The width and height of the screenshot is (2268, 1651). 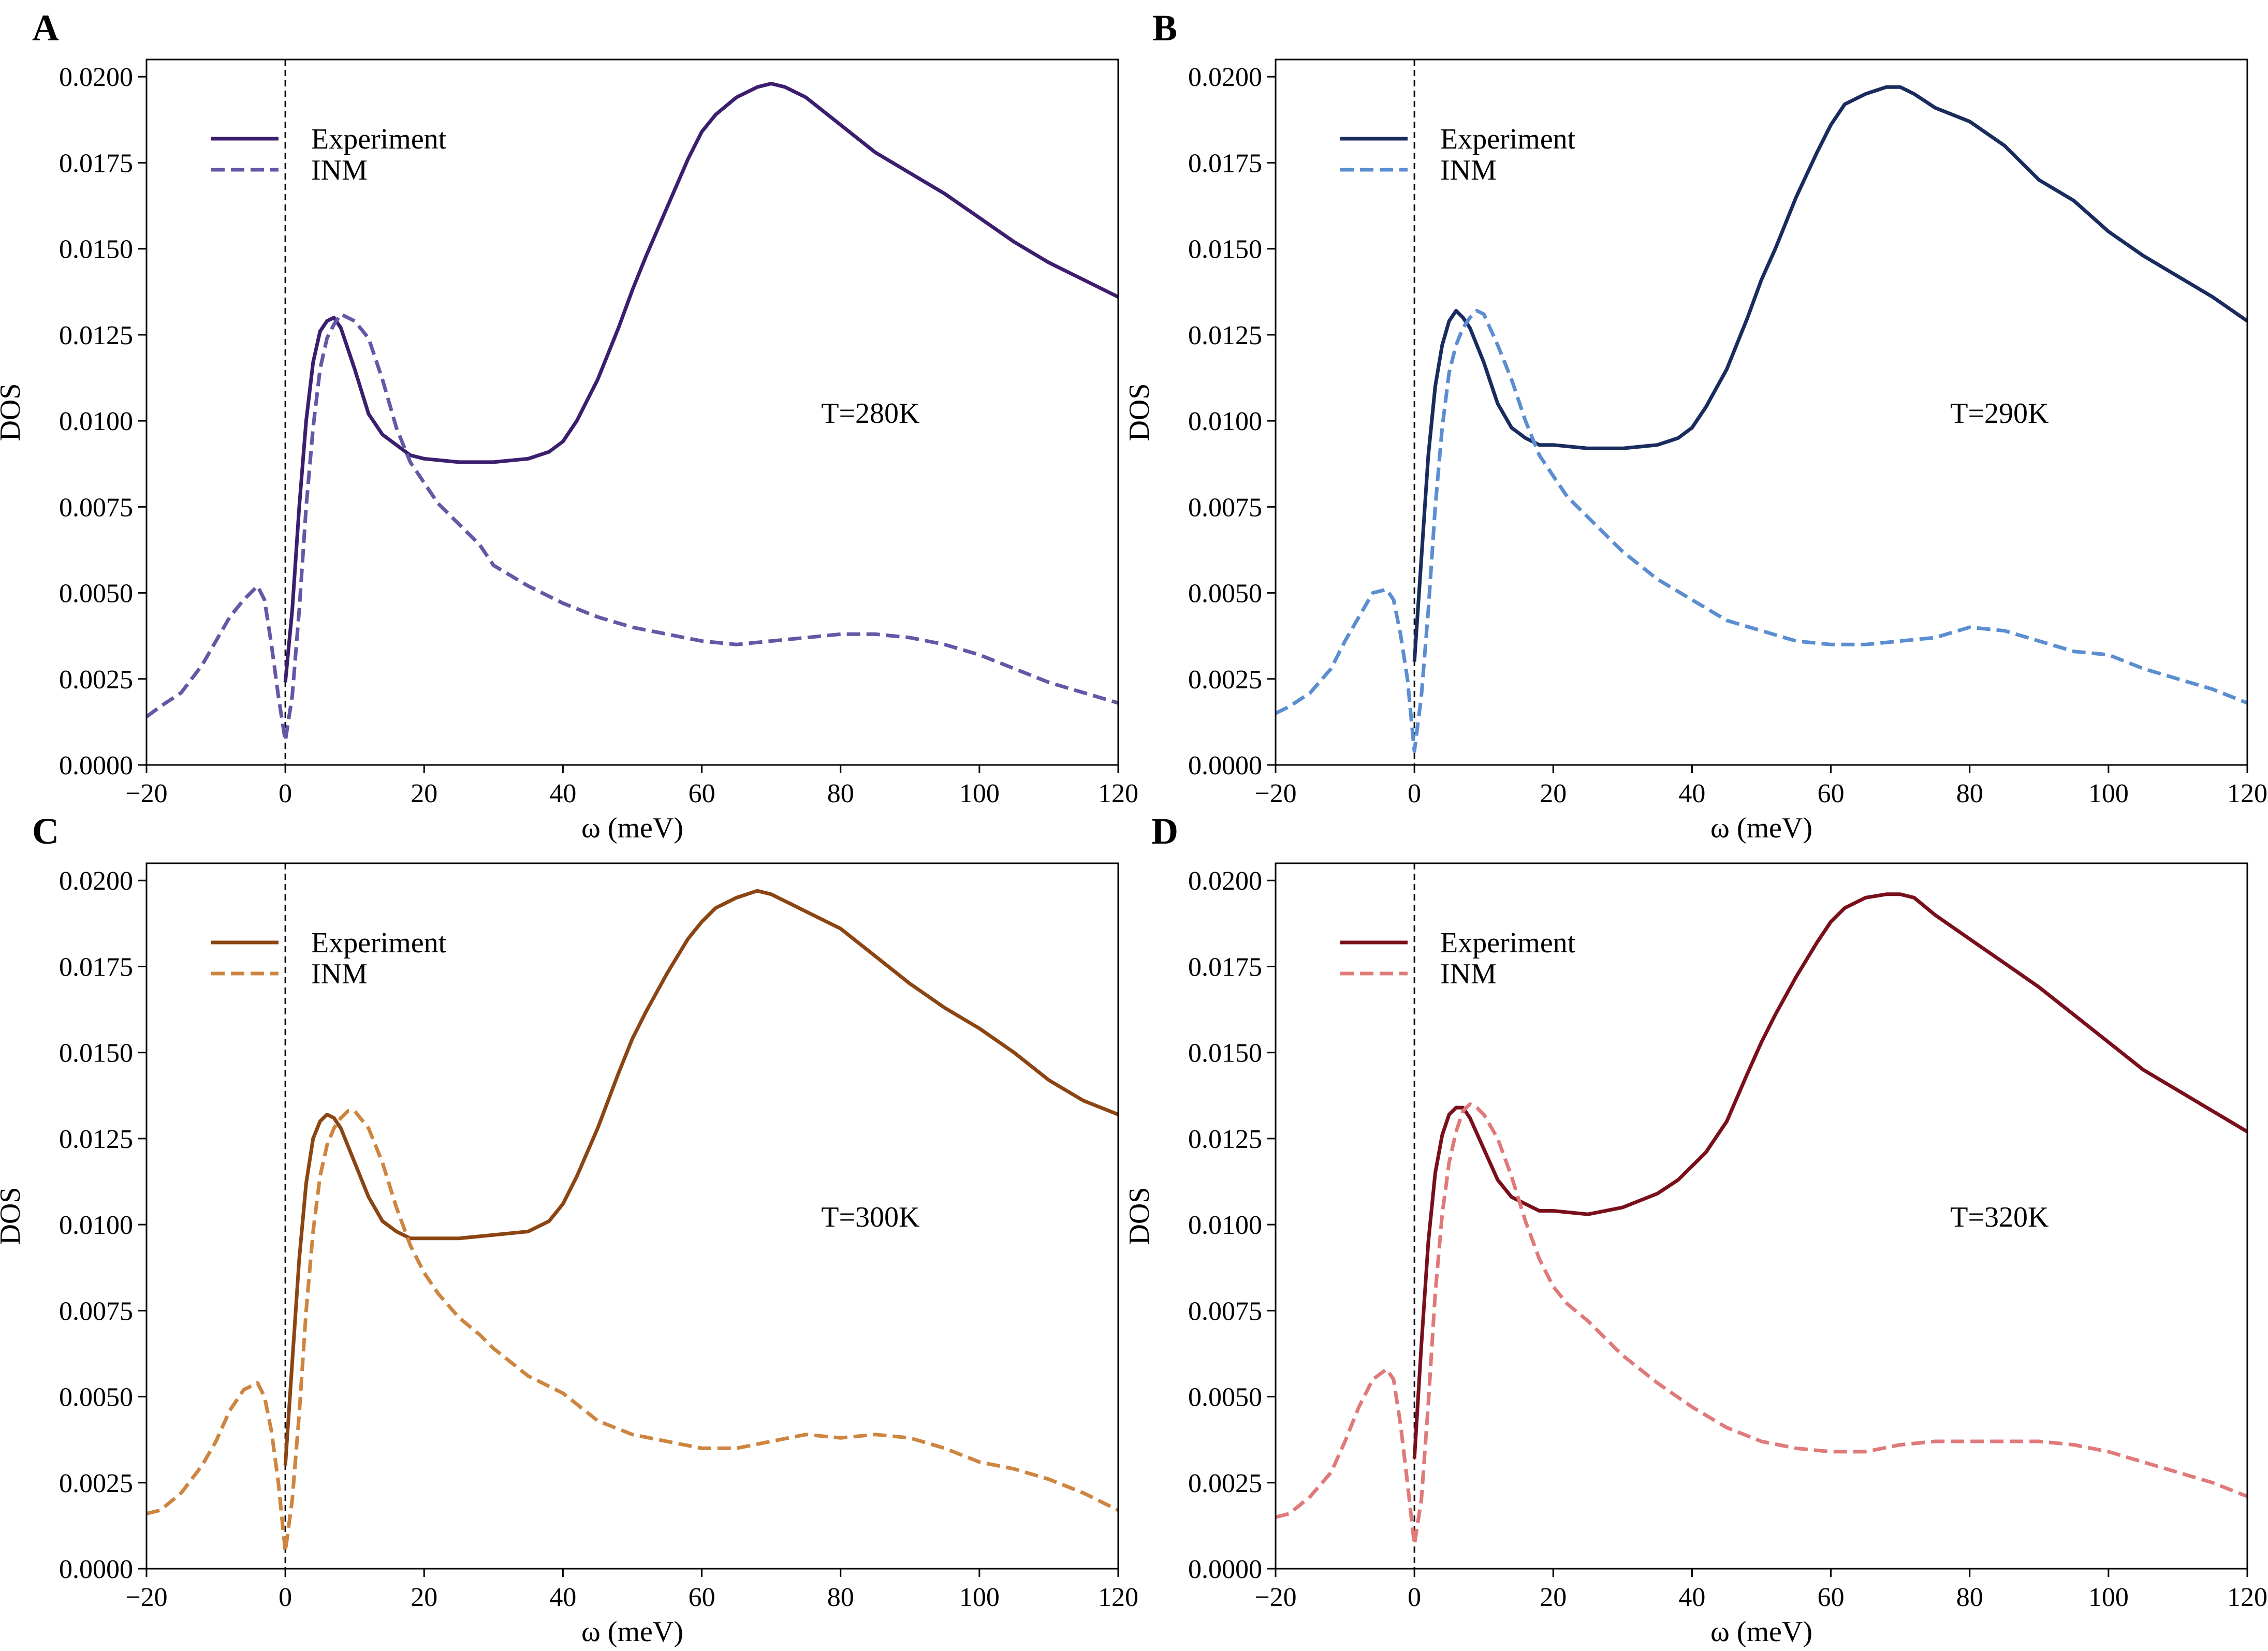 I want to click on panel-letter: B, so click(x=1164, y=28).